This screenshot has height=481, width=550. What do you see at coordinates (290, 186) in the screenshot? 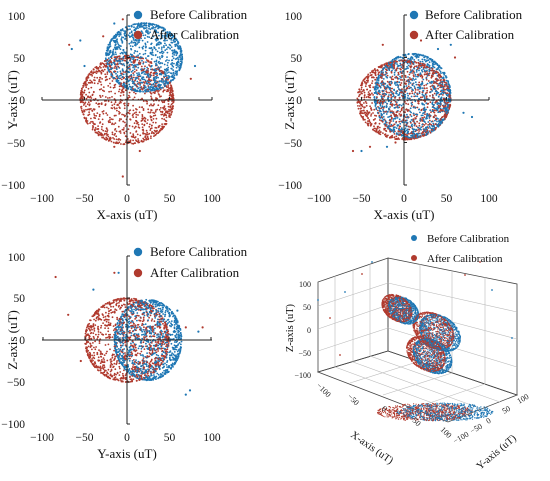
I see `y-tick-label: −100` at bounding box center [290, 186].